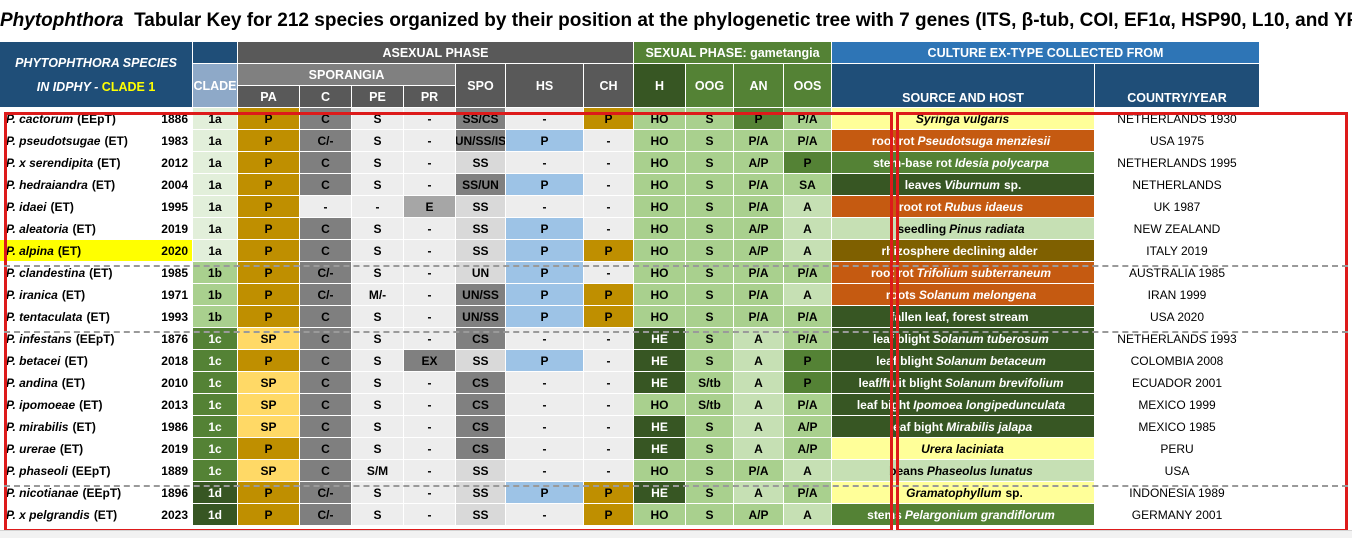 This screenshot has width=1352, height=538. I want to click on title-genus: Phytophthora, so click(62, 20).